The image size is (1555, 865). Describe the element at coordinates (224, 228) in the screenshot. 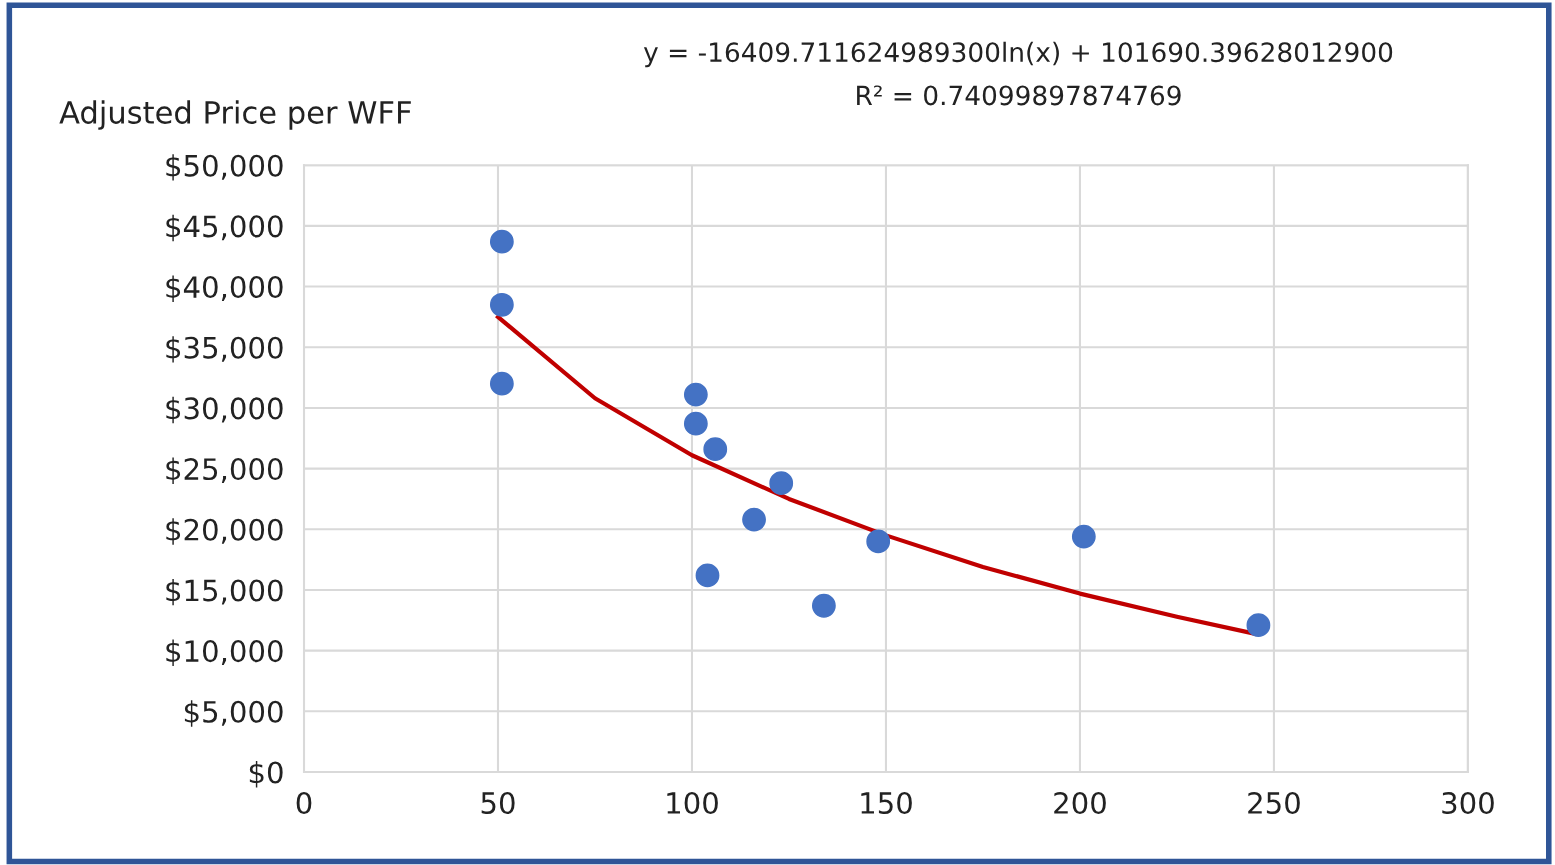

I see `y-tick-label: $45,000` at that location.